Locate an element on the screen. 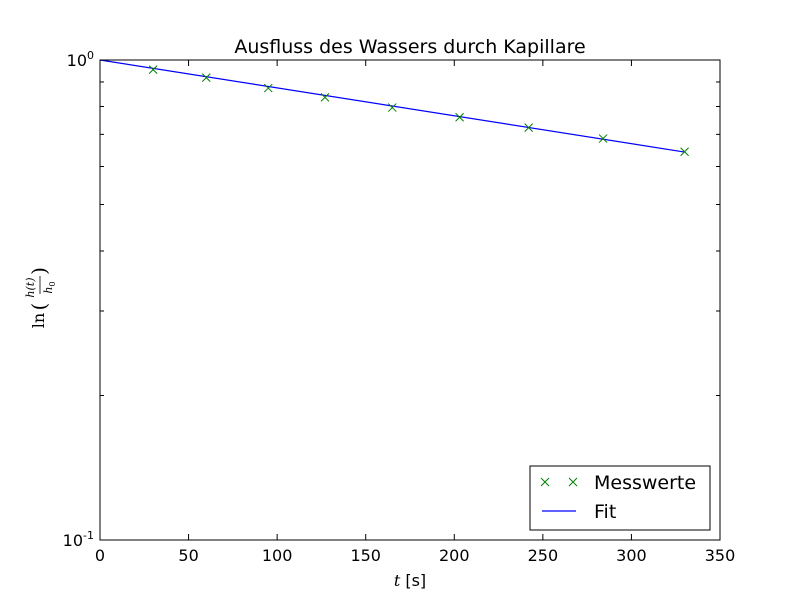 Image resolution: width=800 pixels, height=600 pixels. chart-marks is located at coordinates (394, 108).